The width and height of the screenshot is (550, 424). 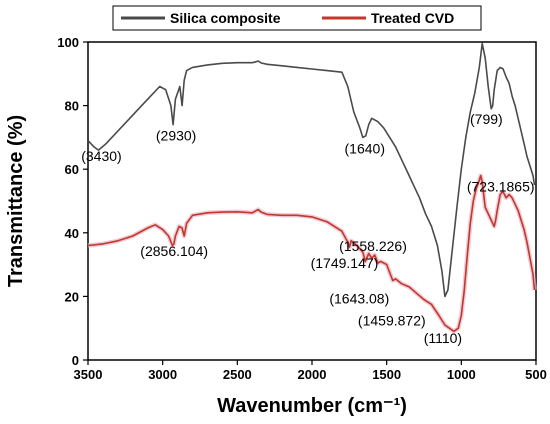 I want to click on y-tick-label: 0, so click(x=75, y=360).